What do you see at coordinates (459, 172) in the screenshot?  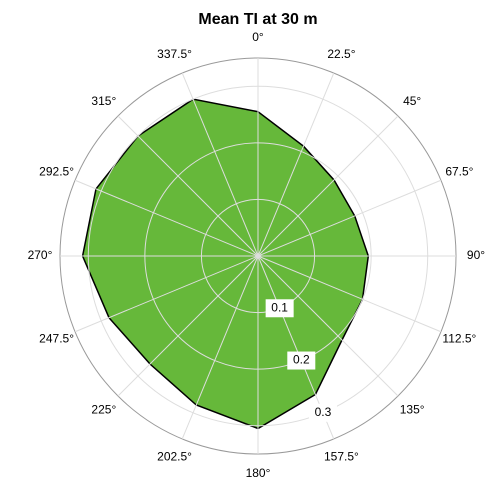 I see `angle-label: 67.5°` at bounding box center [459, 172].